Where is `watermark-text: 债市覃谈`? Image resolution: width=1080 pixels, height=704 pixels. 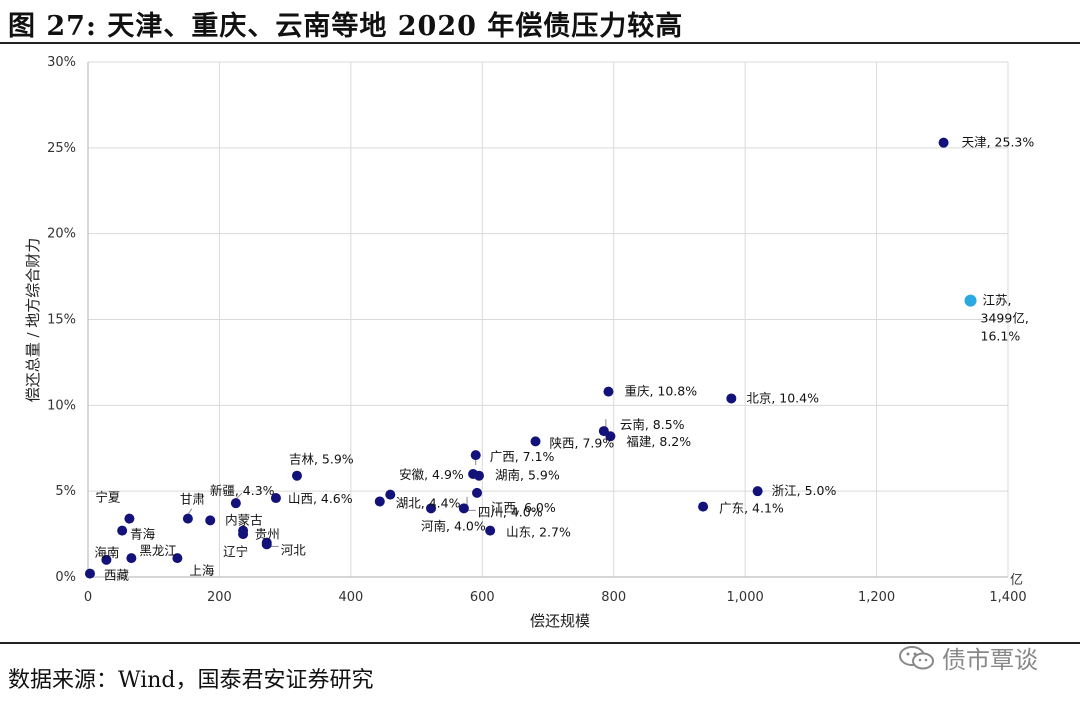 watermark-text: 债市覃谈 is located at coordinates (990, 660).